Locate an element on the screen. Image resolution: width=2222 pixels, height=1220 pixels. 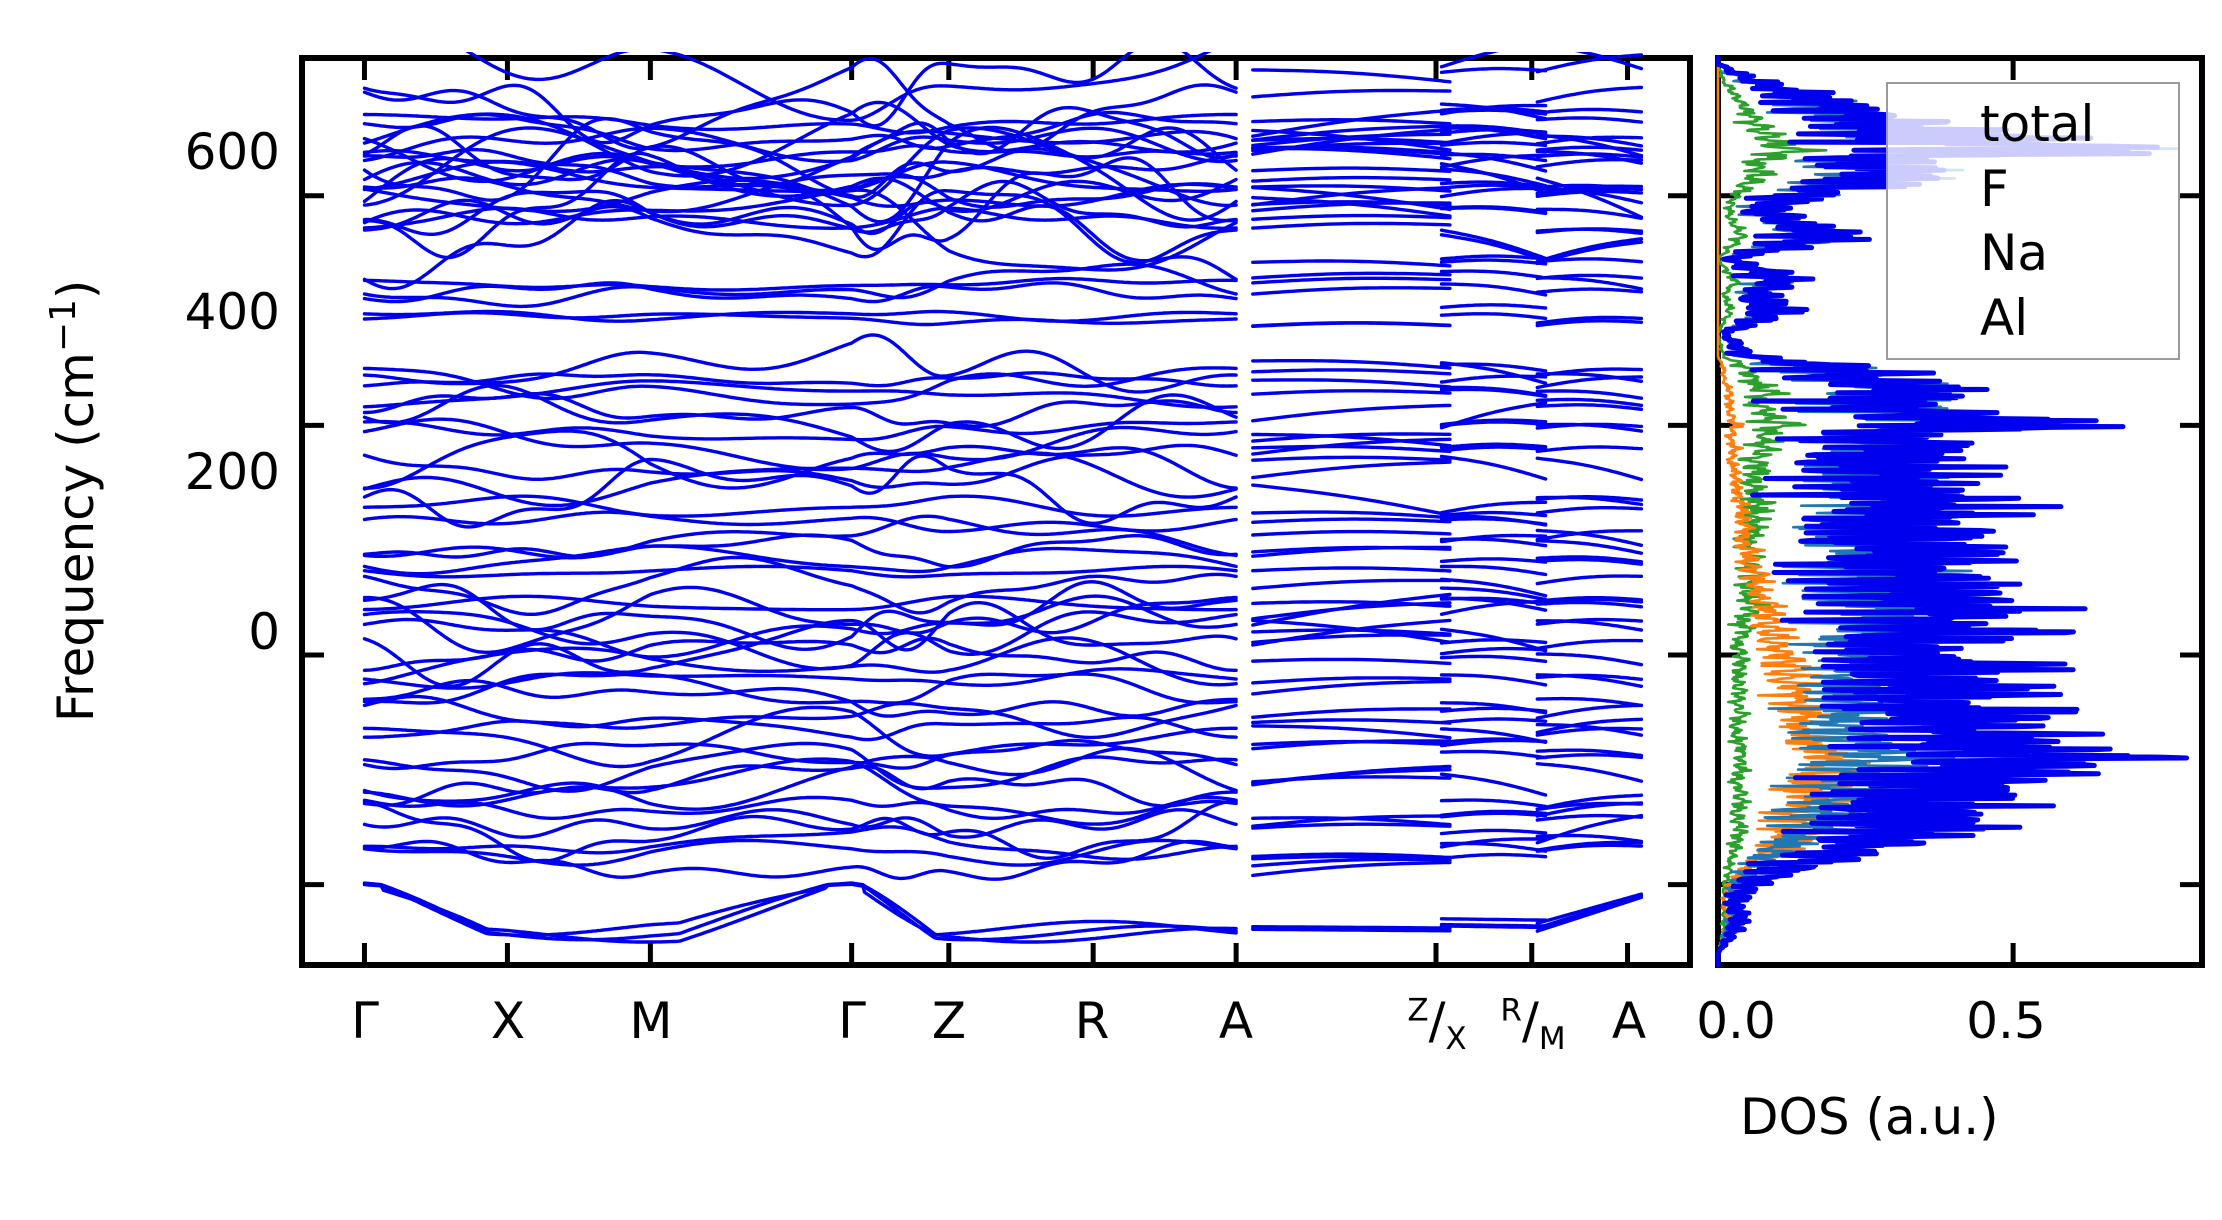
y-tick-400: 400 is located at coordinates (232, 312).